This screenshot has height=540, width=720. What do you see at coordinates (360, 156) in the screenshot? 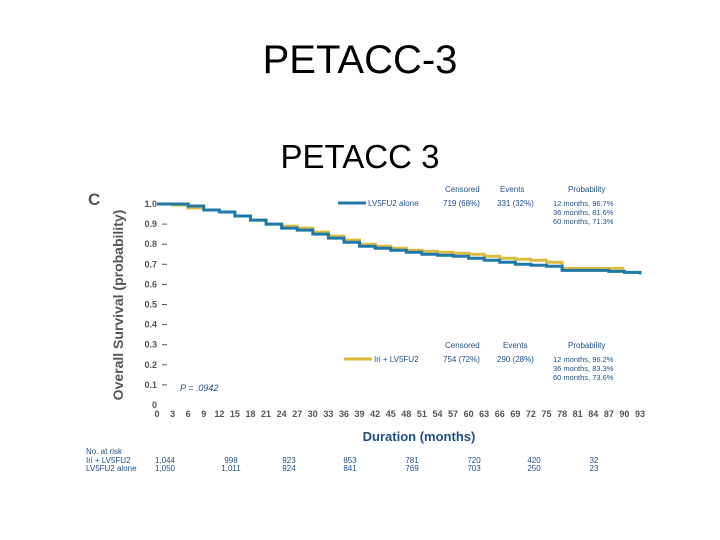
I see `slide-subtitle: PETACC 3` at bounding box center [360, 156].